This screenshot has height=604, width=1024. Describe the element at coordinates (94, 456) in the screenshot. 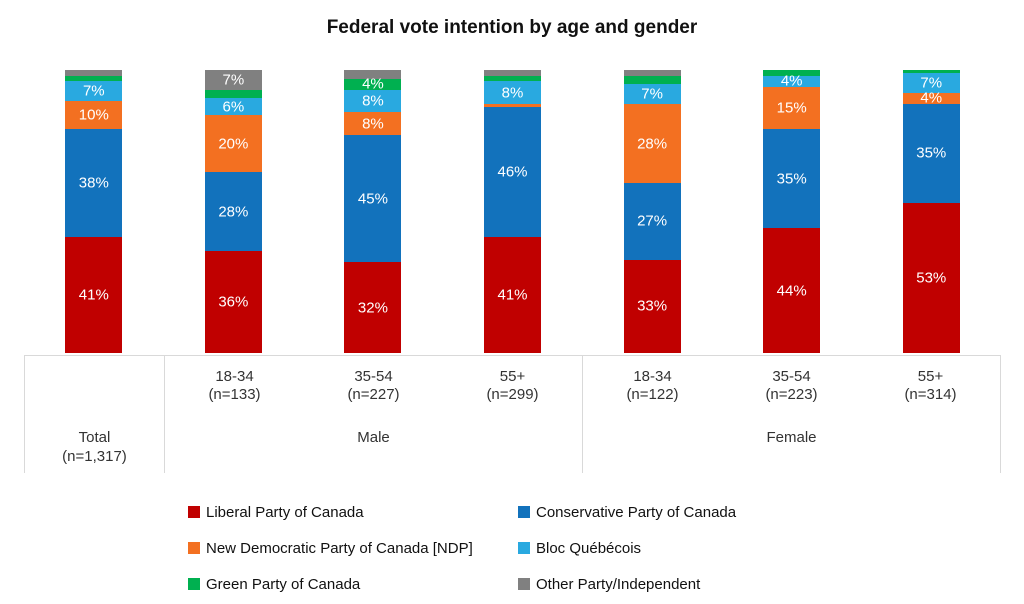

I see `group-label-line: (n=1,317)` at that location.